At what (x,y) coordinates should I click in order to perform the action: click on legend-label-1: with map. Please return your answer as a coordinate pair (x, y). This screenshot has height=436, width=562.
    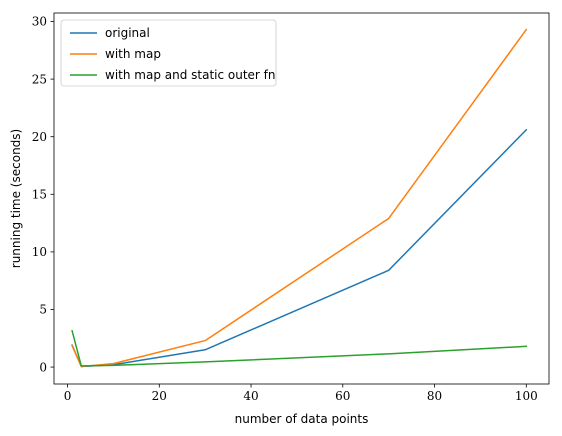
    Looking at the image, I should click on (133, 54).